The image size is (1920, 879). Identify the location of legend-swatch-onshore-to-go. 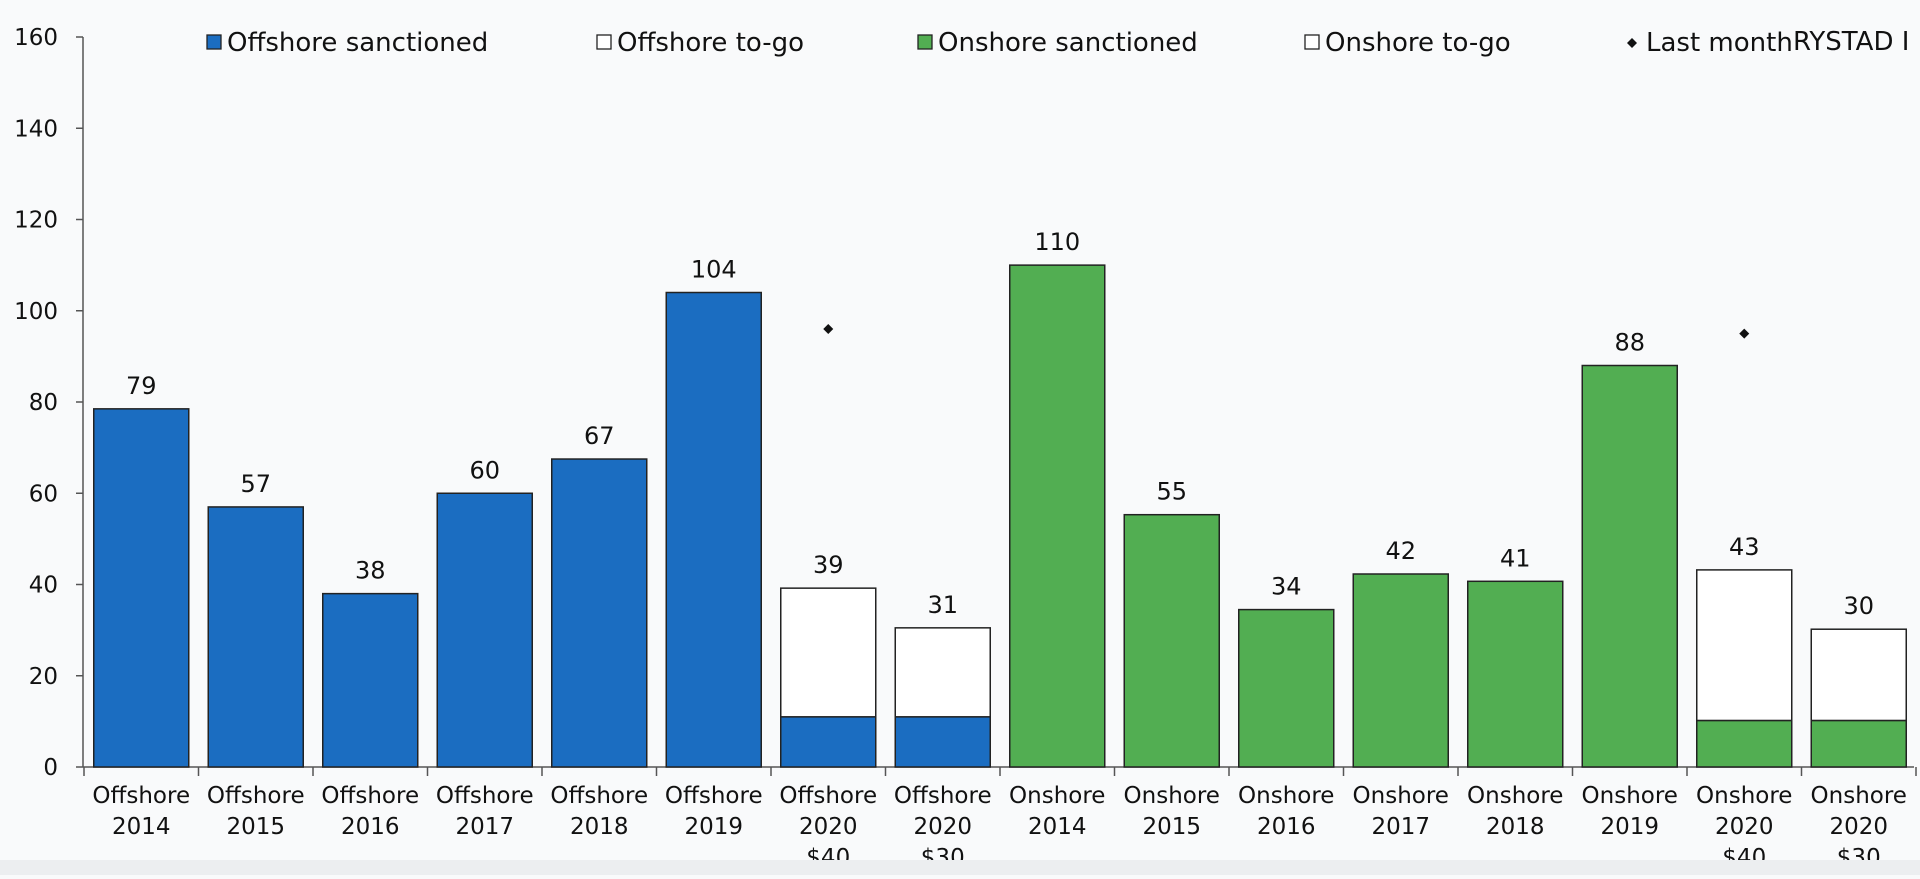
(1312, 42).